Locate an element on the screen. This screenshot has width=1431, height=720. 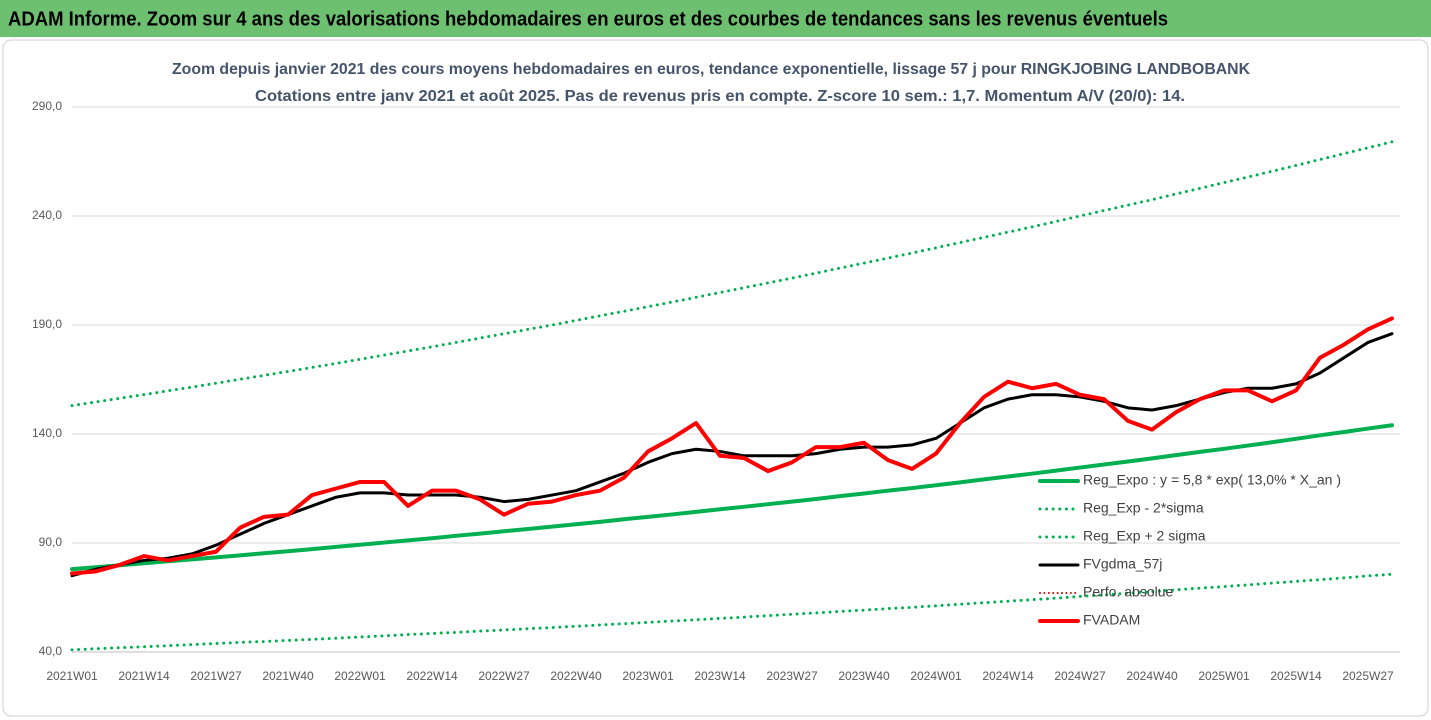
x-tick-label: 2024W01 is located at coordinates (936, 676).